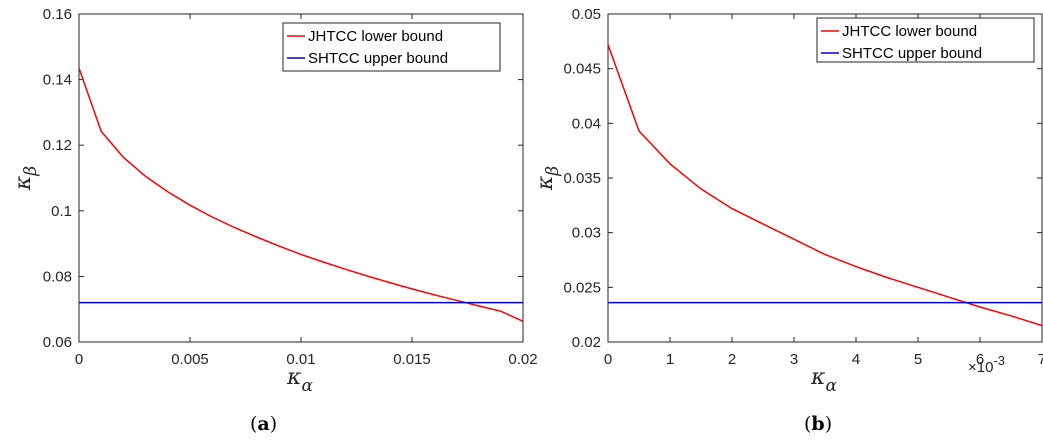  What do you see at coordinates (586, 123) in the screenshot?
I see `y-tick-label: 0.04` at bounding box center [586, 123].